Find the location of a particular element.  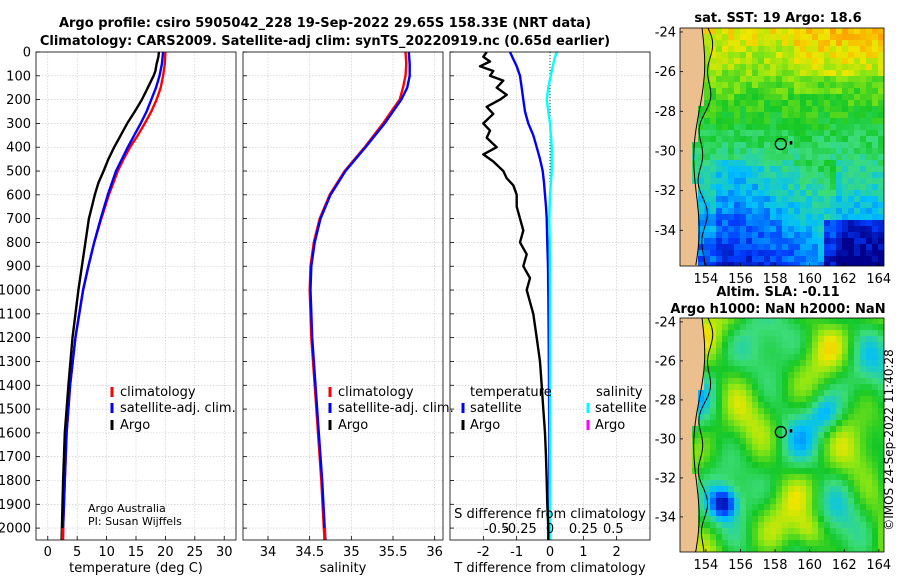

legend-label-satellite: satellite-adj. clim. is located at coordinates (178, 408).